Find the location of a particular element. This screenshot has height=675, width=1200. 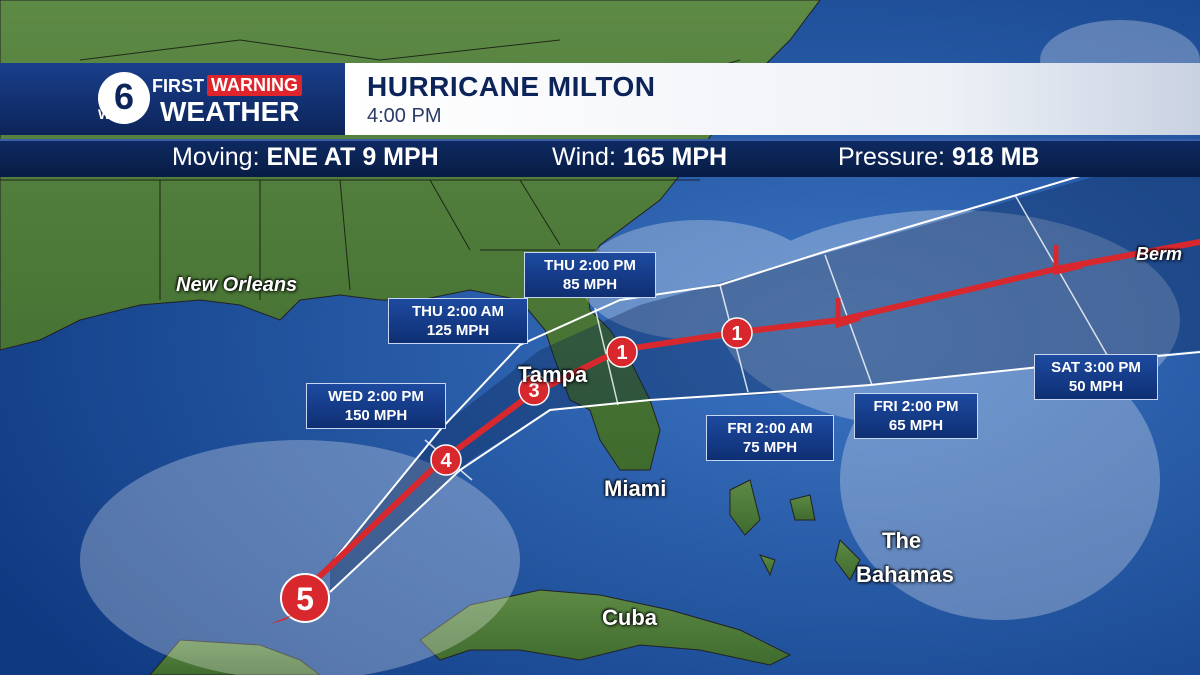

category-marker-1b-label: 1 is located at coordinates (736, 334).